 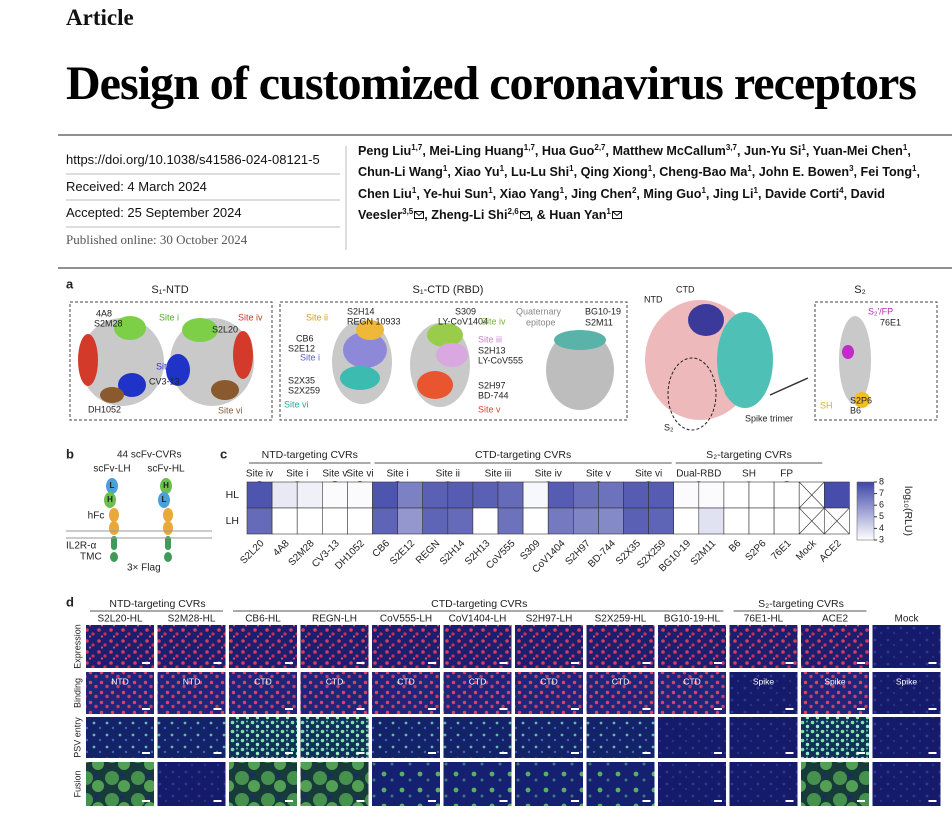 I want to click on affiliation: 3,7, so click(x=731, y=147).